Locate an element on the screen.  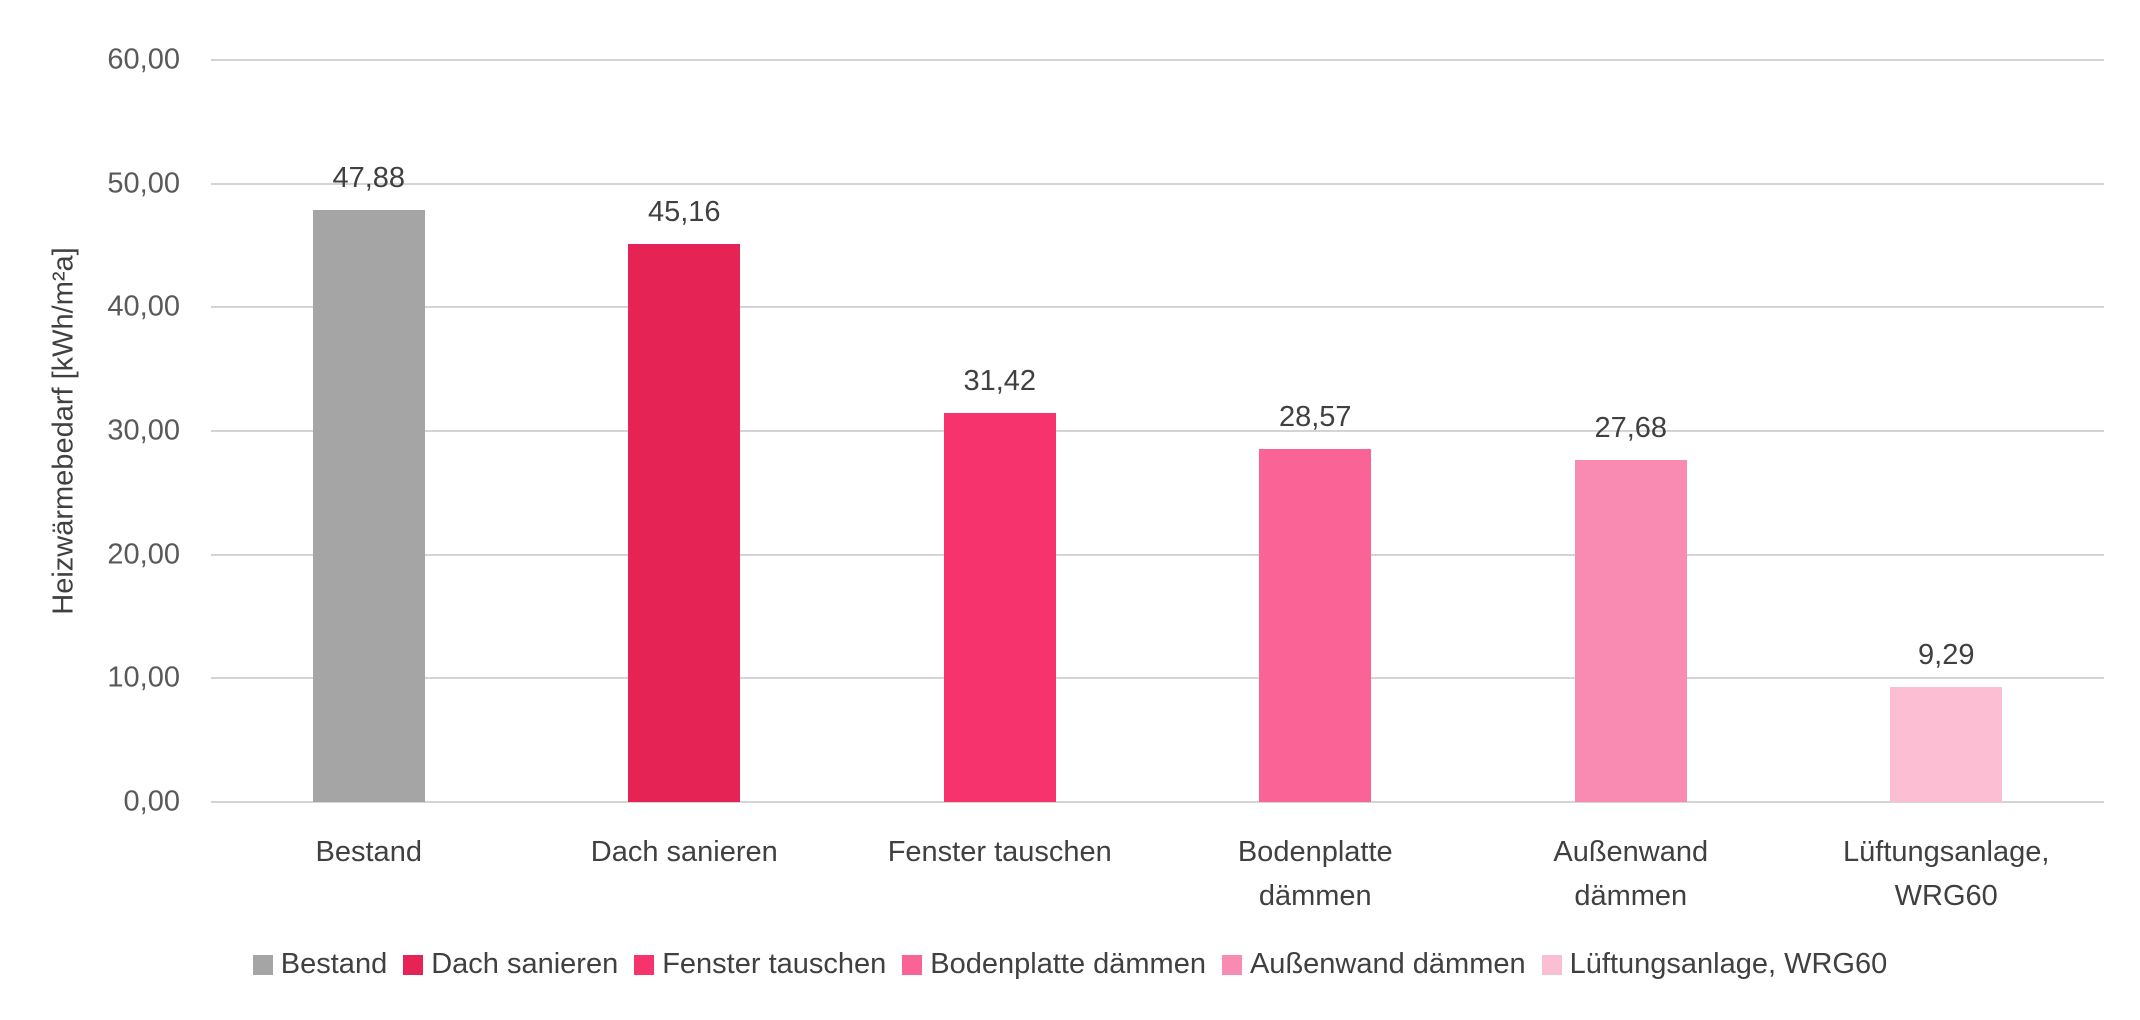
y-tick-label: 20,00 is located at coordinates (143, 554).